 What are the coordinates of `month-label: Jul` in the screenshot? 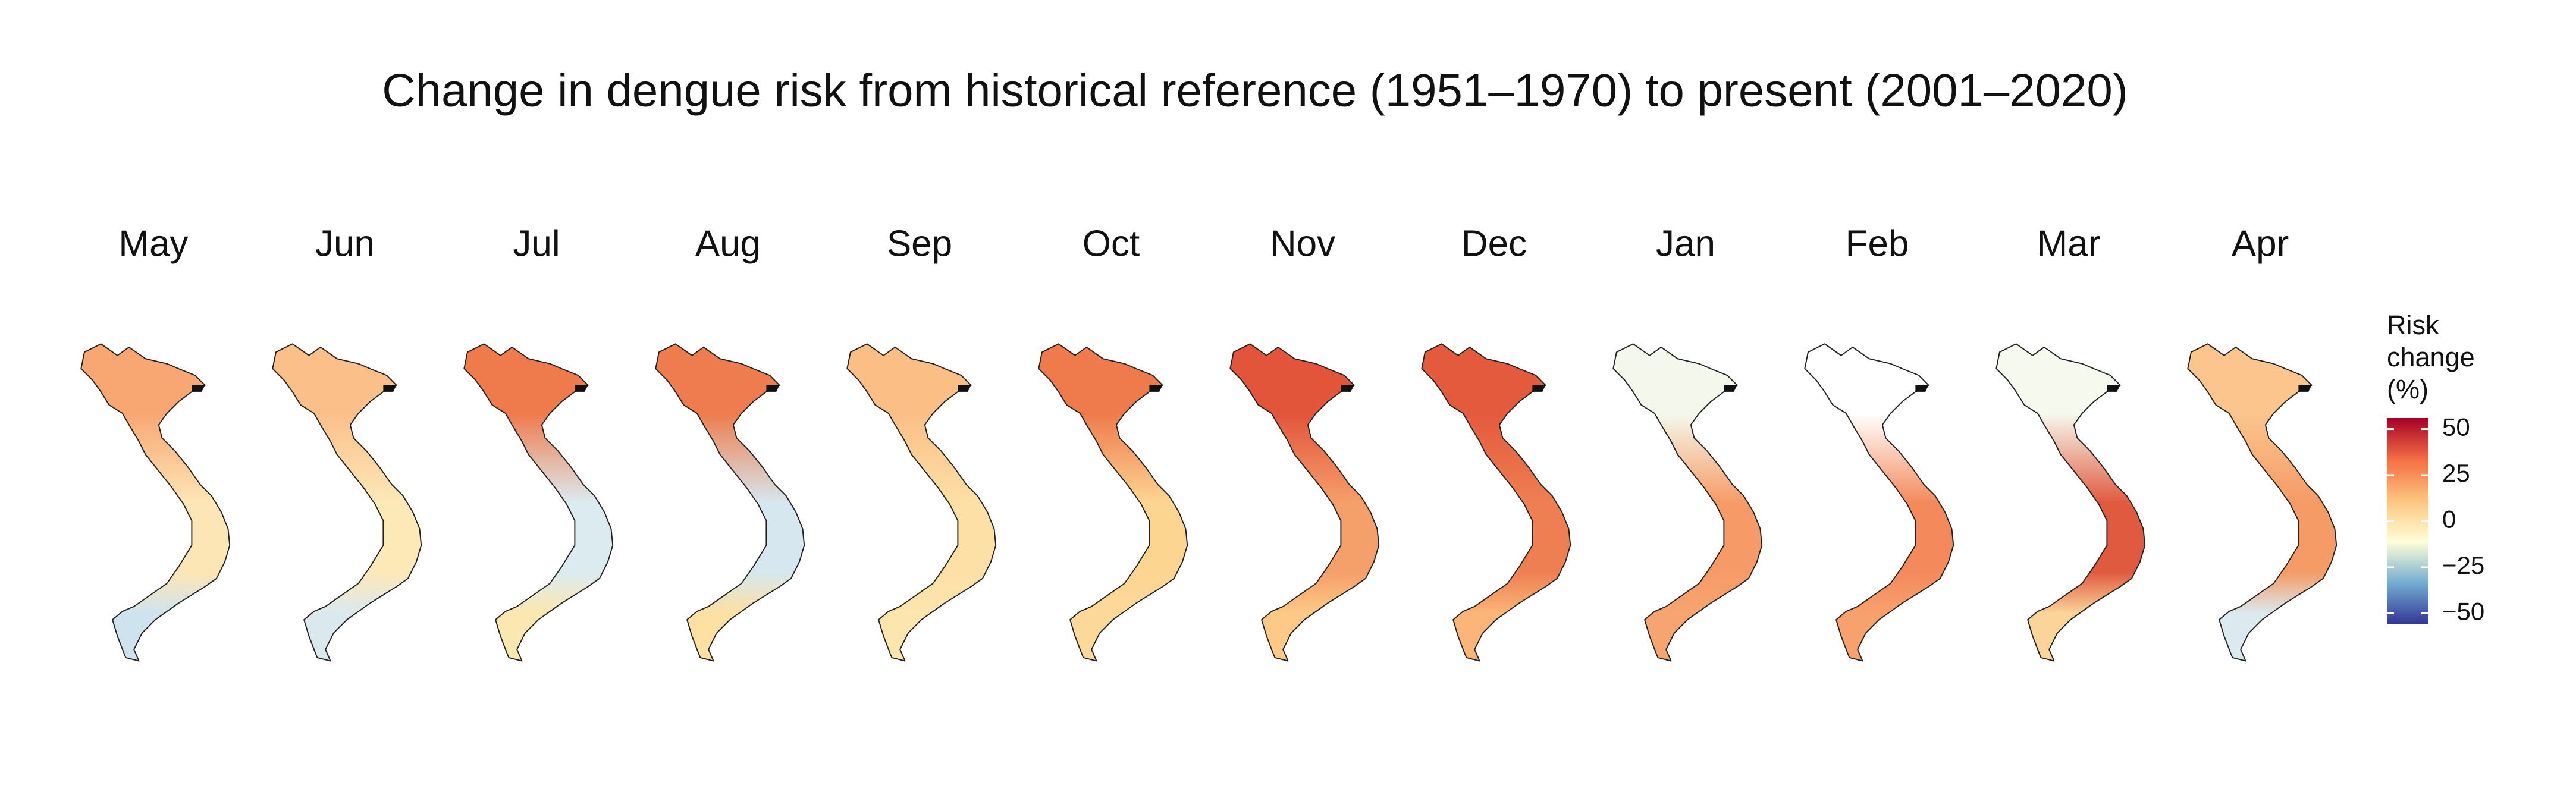 It's located at (536, 243).